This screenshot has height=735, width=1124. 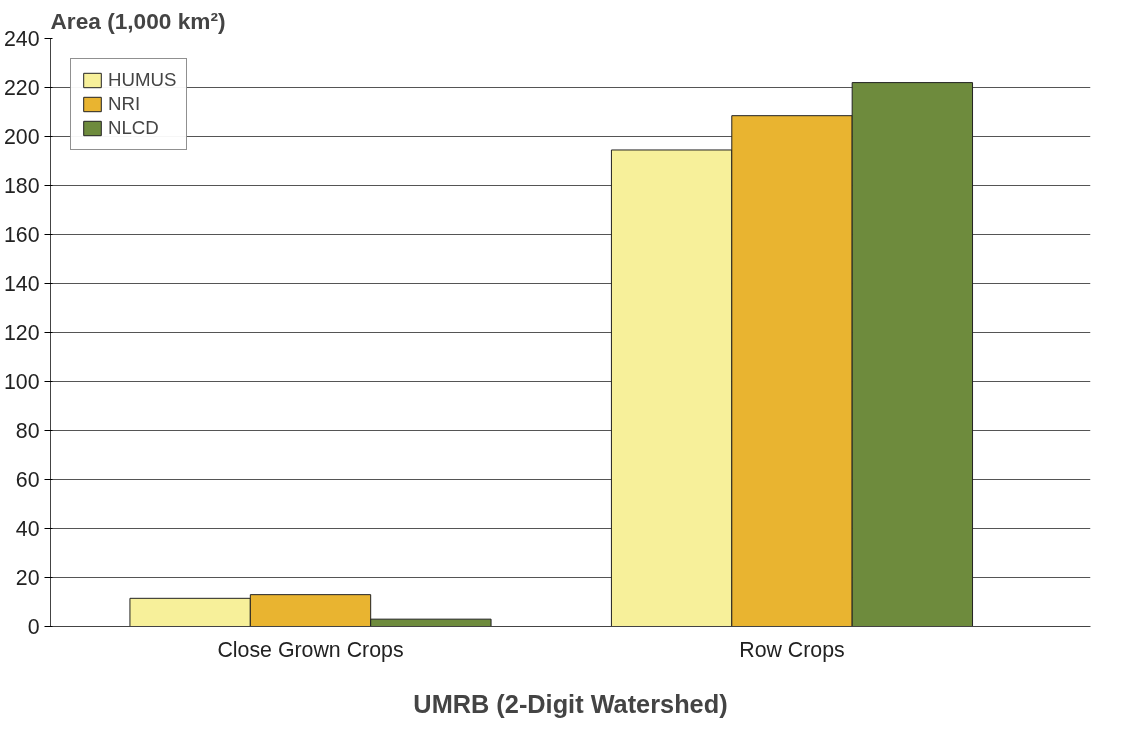 I want to click on x-tick-label: Close Grown Crops, so click(x=310, y=649).